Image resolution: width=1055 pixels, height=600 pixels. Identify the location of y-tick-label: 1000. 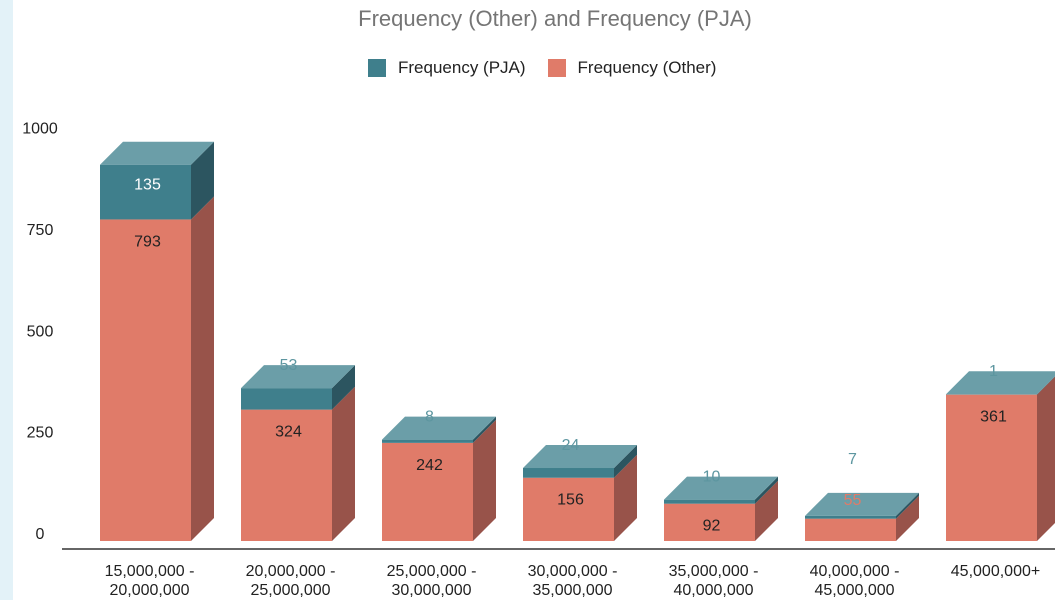
(40, 129).